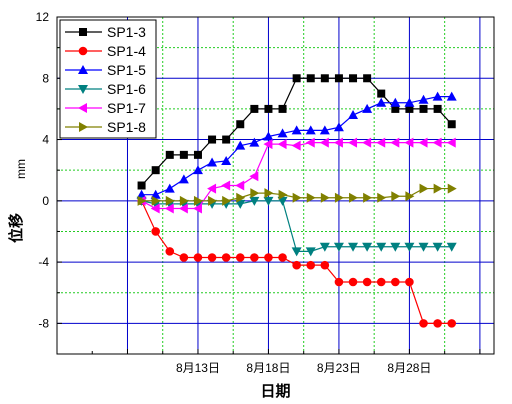  What do you see at coordinates (126, 89) in the screenshot?
I see `legend-label: SP1-6` at bounding box center [126, 89].